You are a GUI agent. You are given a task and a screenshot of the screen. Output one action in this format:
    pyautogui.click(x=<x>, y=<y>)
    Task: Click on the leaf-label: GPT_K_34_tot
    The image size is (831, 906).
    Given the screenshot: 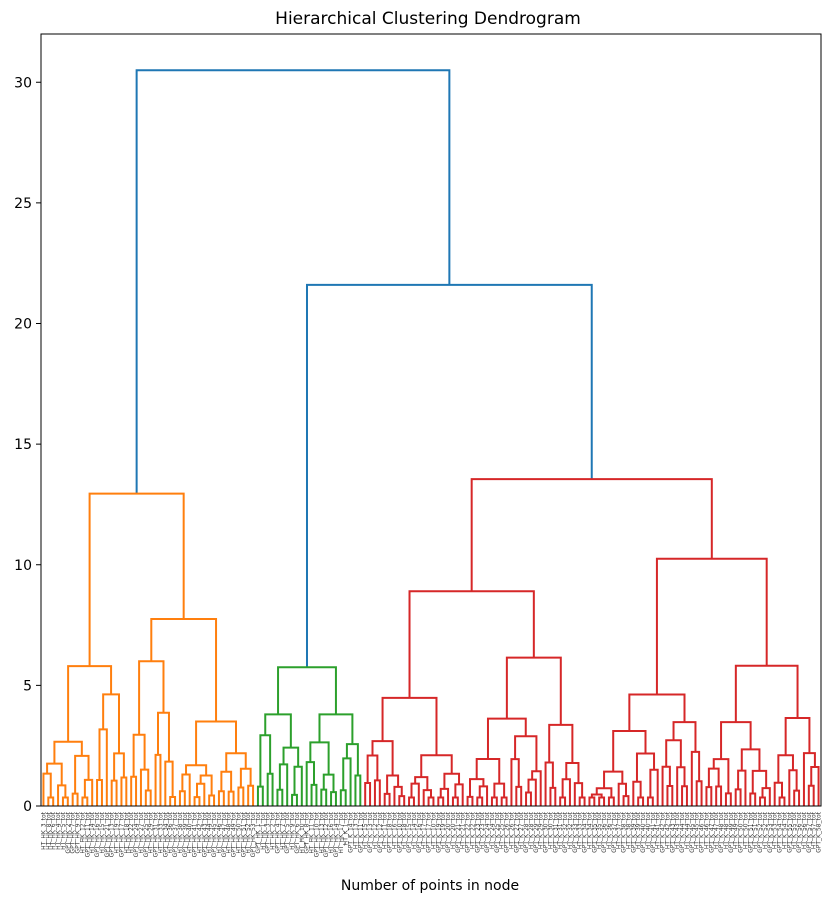 What is the action you would take?
    pyautogui.click(x=585, y=832)
    